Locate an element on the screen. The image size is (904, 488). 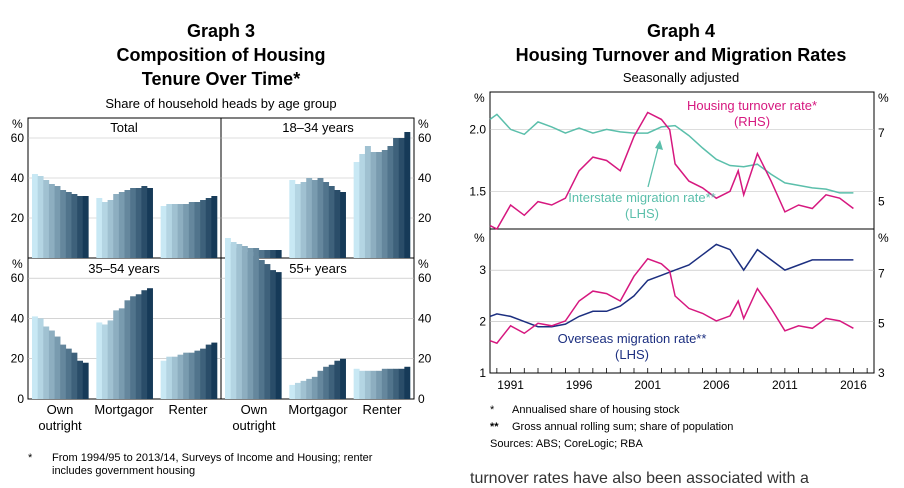
g3-cat-mort: Mortgagor is located at coordinates (124, 409).